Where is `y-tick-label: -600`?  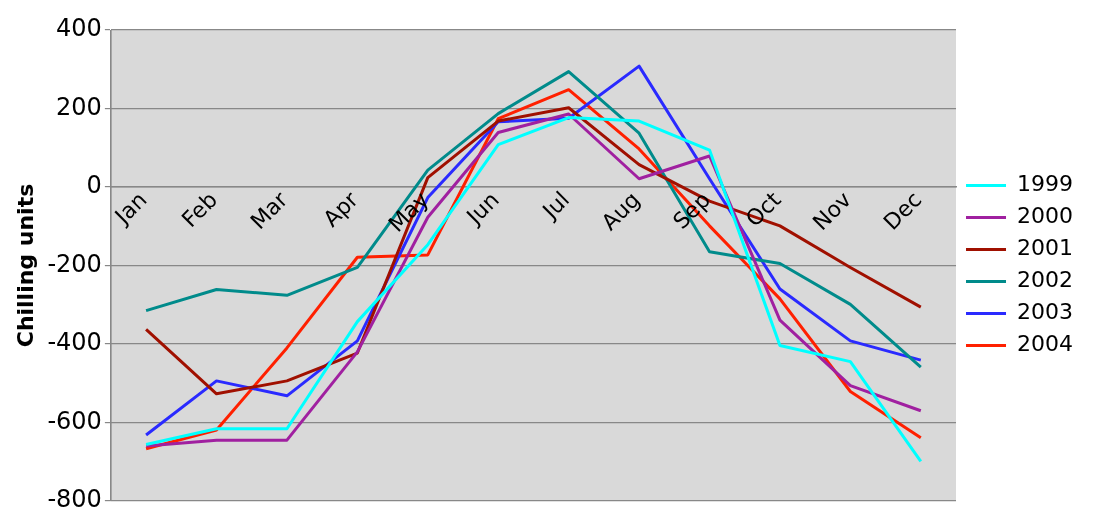 y-tick-label: -600 is located at coordinates (74, 420).